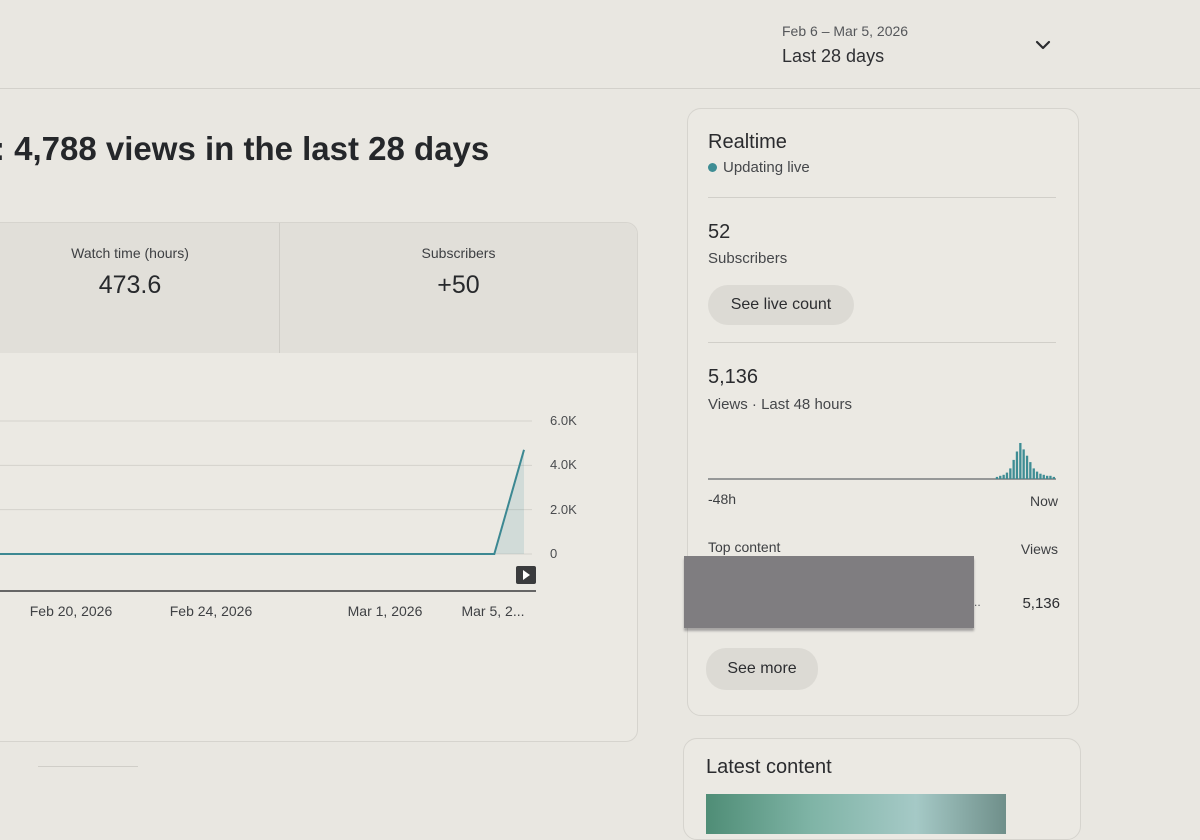 Image resolution: width=1200 pixels, height=840 pixels. I want to click on see-live-count-button: See live count, so click(781, 305).